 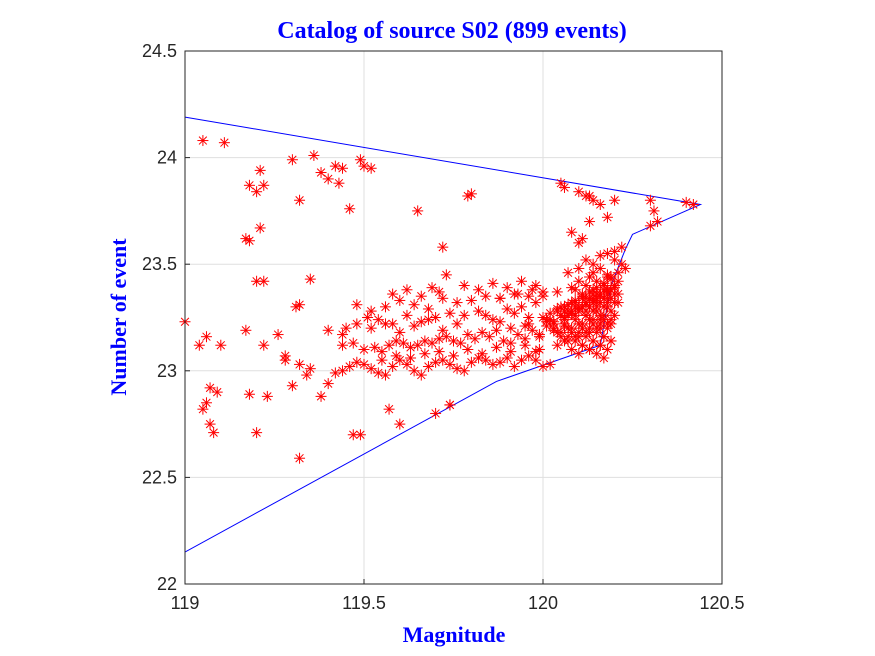 What do you see at coordinates (167, 158) in the screenshot?
I see `y-tick-label: 24` at bounding box center [167, 158].